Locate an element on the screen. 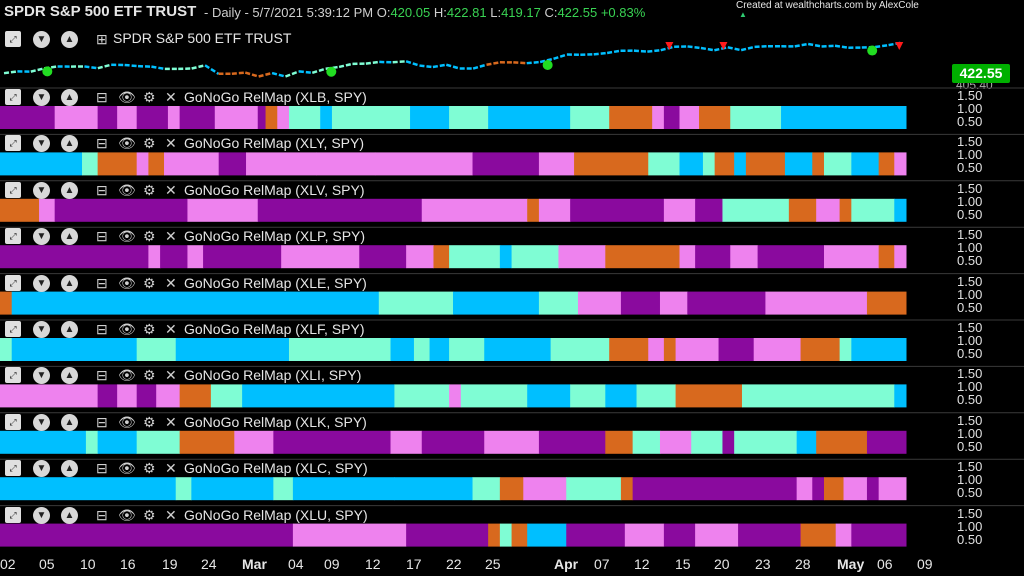 The height and width of the screenshot is (576, 1024). relmap-panel-title: GoNoGo RelMap (XLU, SPY) is located at coordinates (276, 514).